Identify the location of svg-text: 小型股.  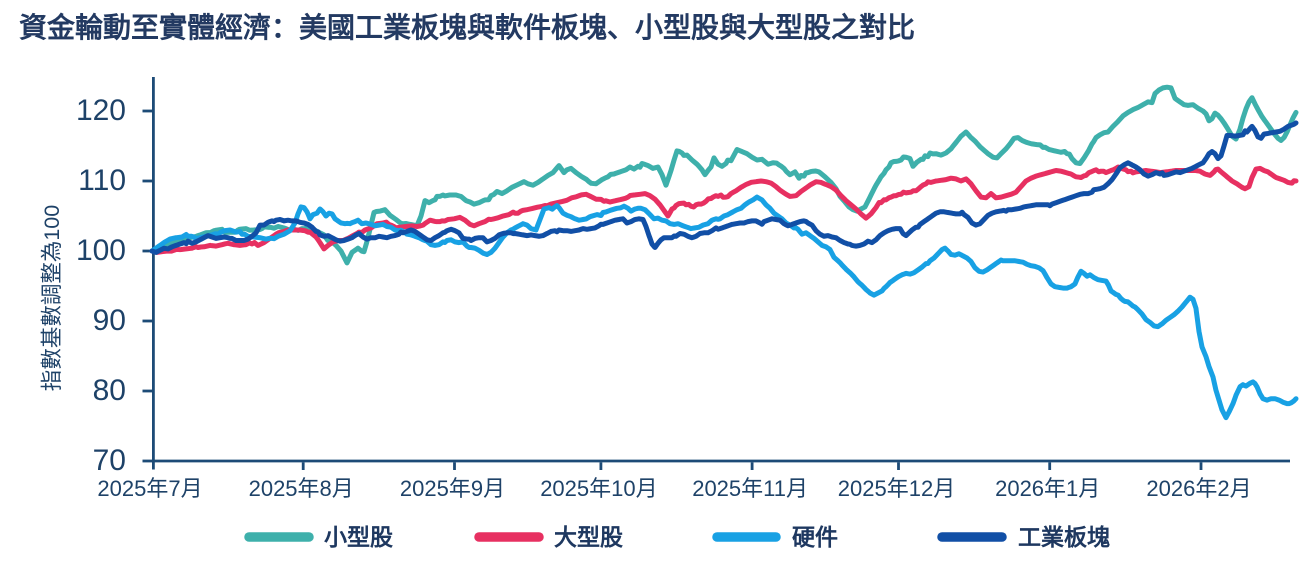
(358, 537).